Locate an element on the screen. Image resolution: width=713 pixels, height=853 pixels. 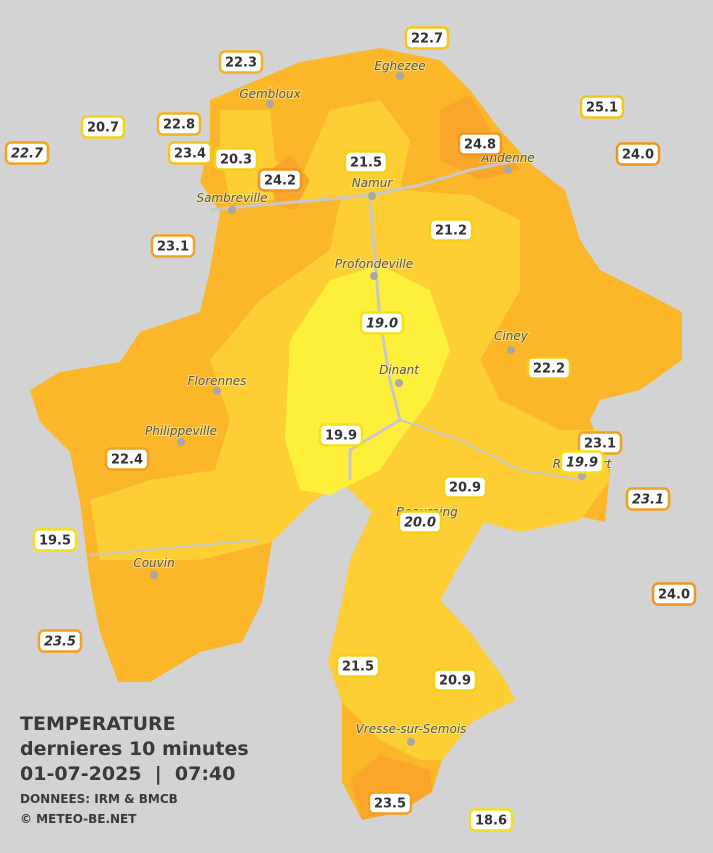
station-temp: 21.2 is located at coordinates (451, 231).